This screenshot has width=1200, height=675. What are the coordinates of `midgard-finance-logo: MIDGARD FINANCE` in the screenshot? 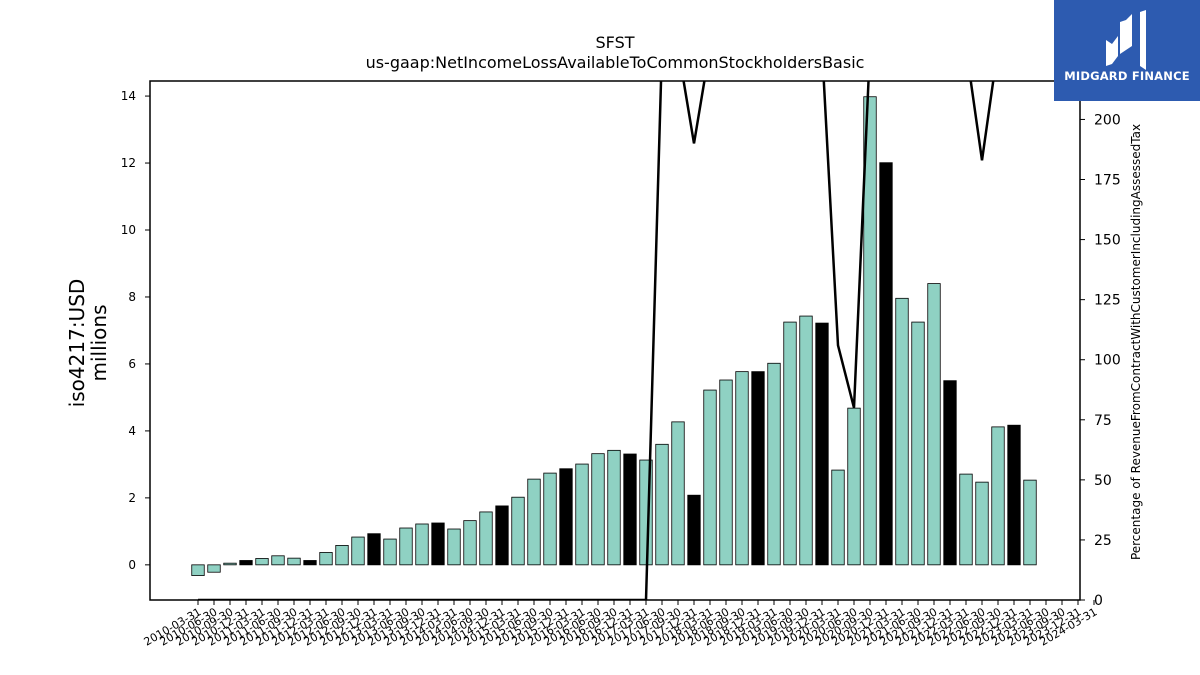 It's located at (1127, 50).